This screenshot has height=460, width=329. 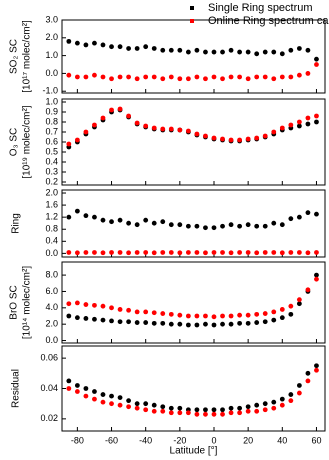 What do you see at coordinates (260, 8) in the screenshot?
I see `legend-label: Single Ring spectrum` at bounding box center [260, 8].